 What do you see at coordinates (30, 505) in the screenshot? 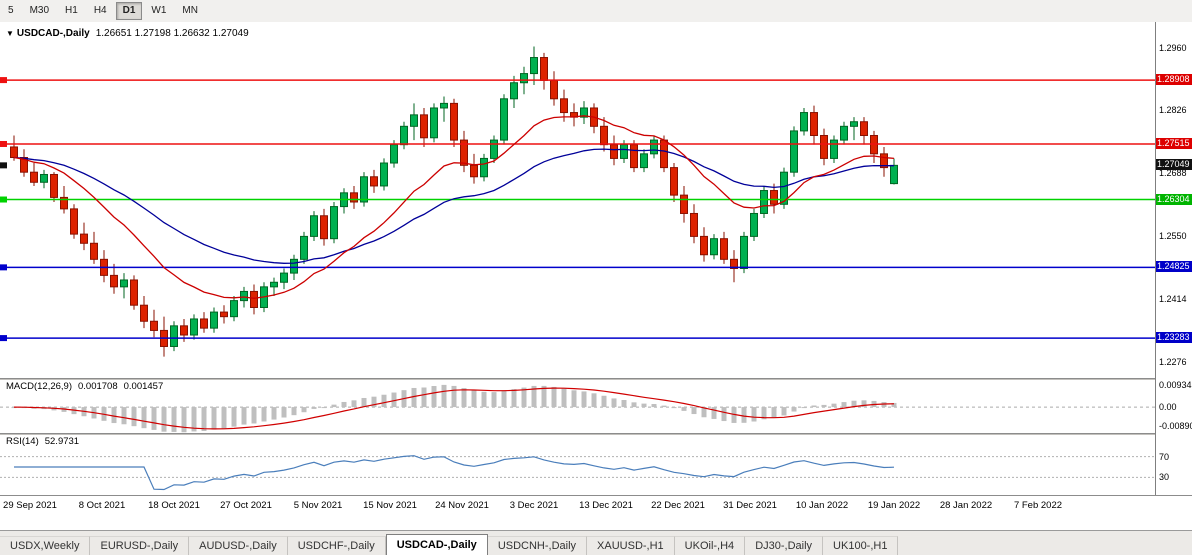
I see `date-label: 29 Sep 2021` at bounding box center [30, 505].